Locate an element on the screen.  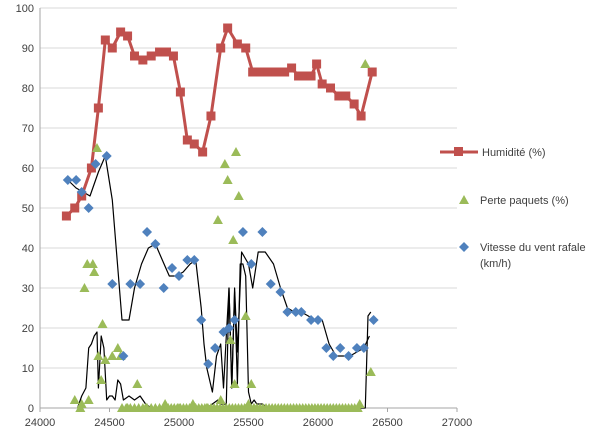
legend-item-gust: Vitesse du vent rafale (km/h) is located at coordinates (522, 256).